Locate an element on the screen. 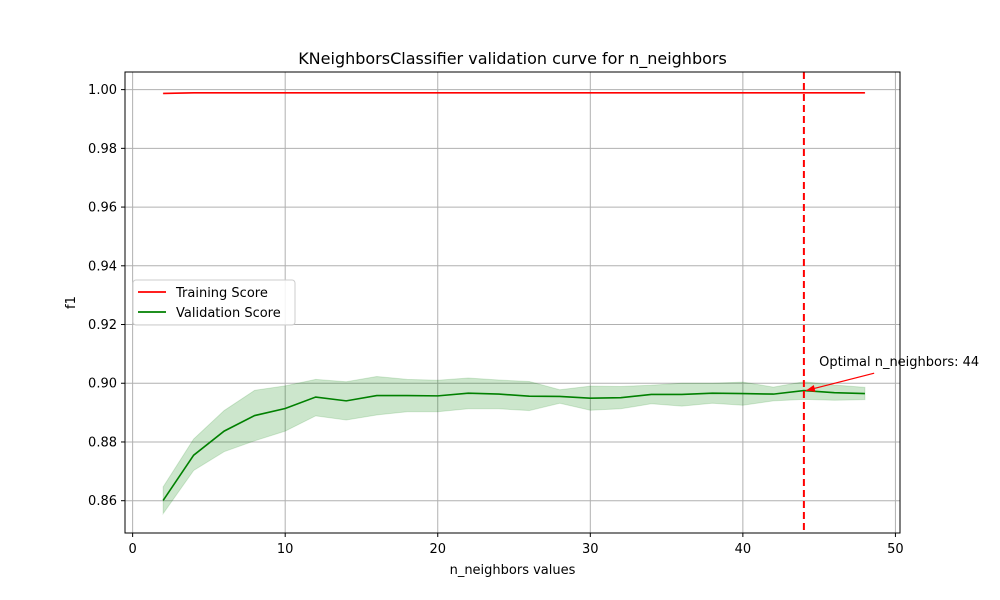 This screenshot has width=1000, height=600. x-tick-label: 50 is located at coordinates (895, 549).